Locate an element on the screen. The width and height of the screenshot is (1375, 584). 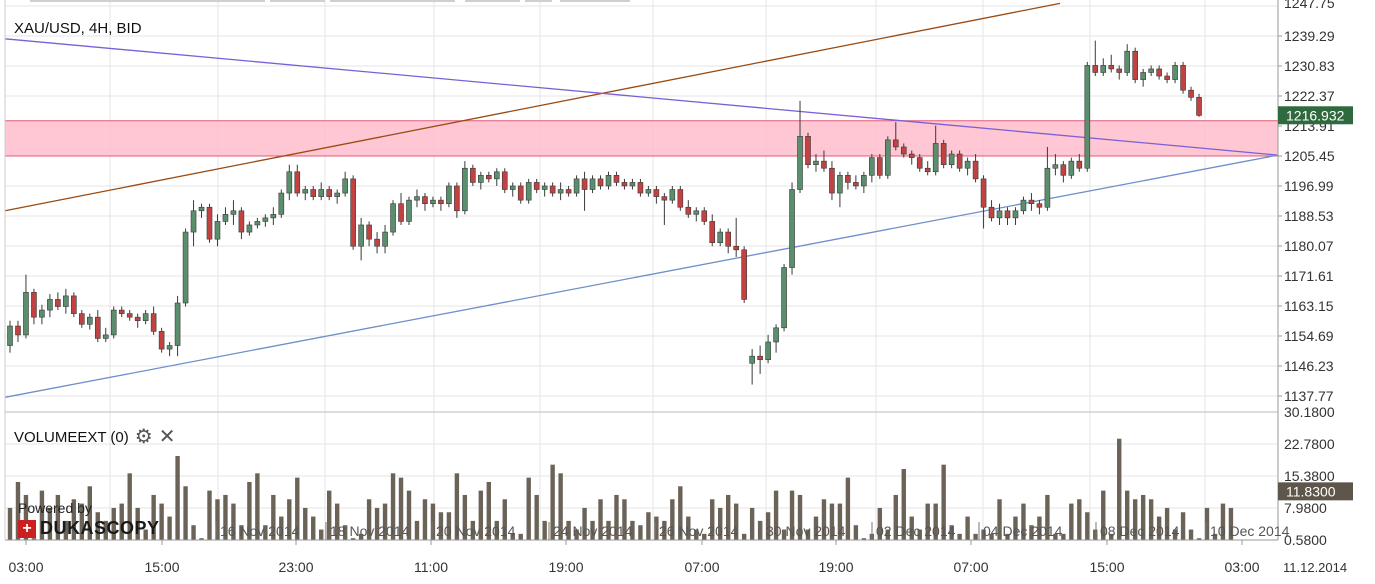
chart-title: XAU/USD, 4H, BID is located at coordinates (78, 28).